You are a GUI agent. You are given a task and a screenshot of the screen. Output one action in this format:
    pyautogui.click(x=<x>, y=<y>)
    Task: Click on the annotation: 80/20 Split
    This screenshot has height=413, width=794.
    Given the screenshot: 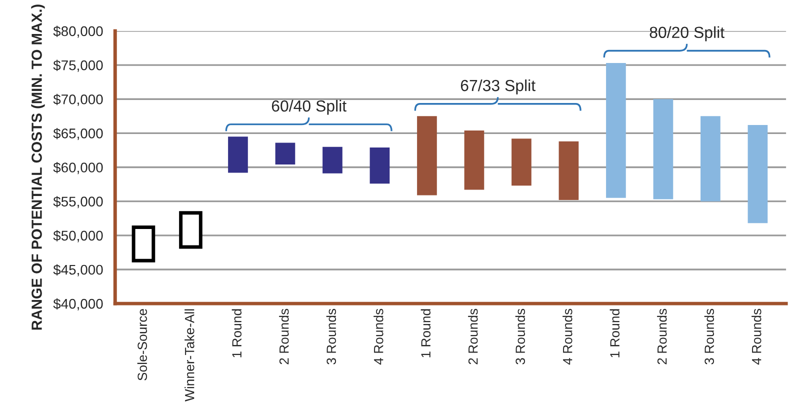 What is the action you would take?
    pyautogui.click(x=687, y=34)
    